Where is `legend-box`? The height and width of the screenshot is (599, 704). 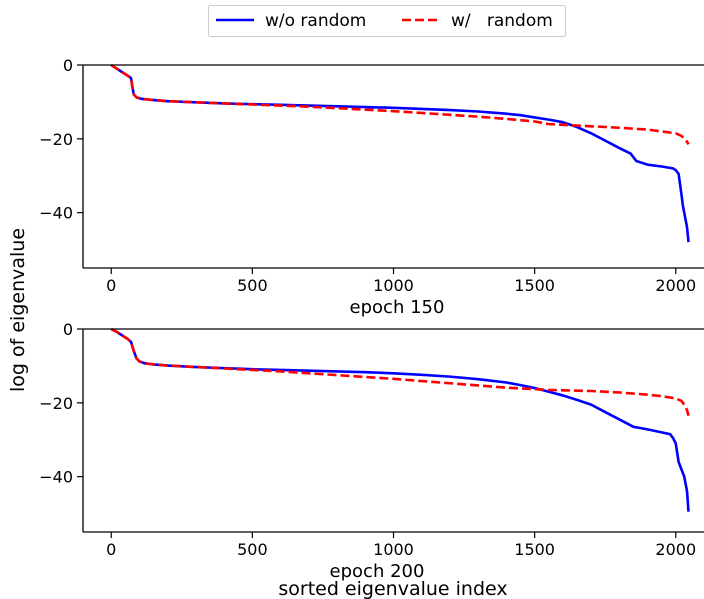 legend-box is located at coordinates (387, 21).